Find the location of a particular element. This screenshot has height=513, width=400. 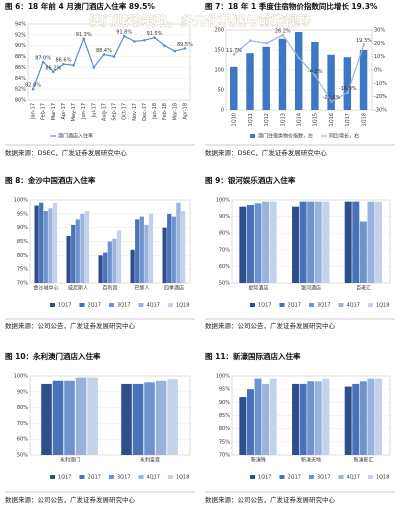

data-label: -4.3% is located at coordinates (315, 72).